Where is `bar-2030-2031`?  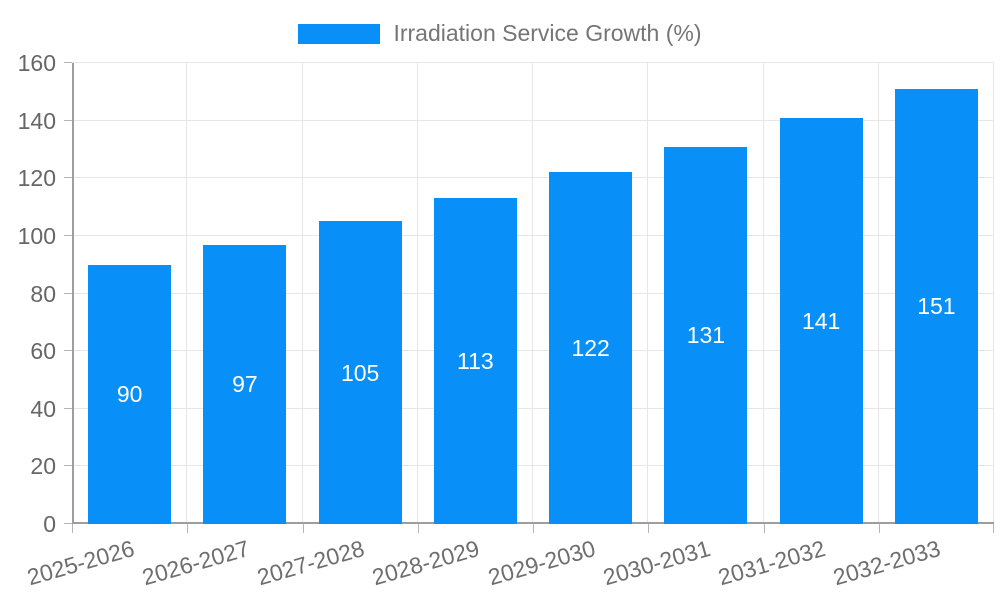
bar-2030-2031 is located at coordinates (706, 335).